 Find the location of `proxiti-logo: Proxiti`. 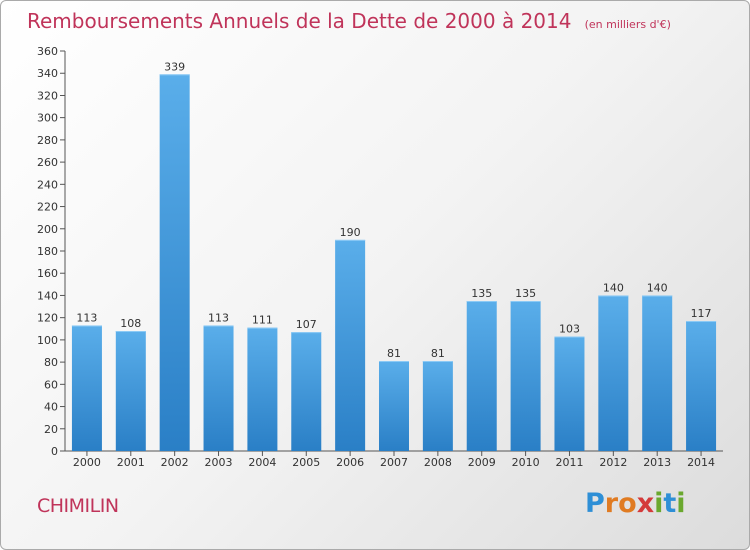

proxiti-logo: Proxiti is located at coordinates (635, 503).